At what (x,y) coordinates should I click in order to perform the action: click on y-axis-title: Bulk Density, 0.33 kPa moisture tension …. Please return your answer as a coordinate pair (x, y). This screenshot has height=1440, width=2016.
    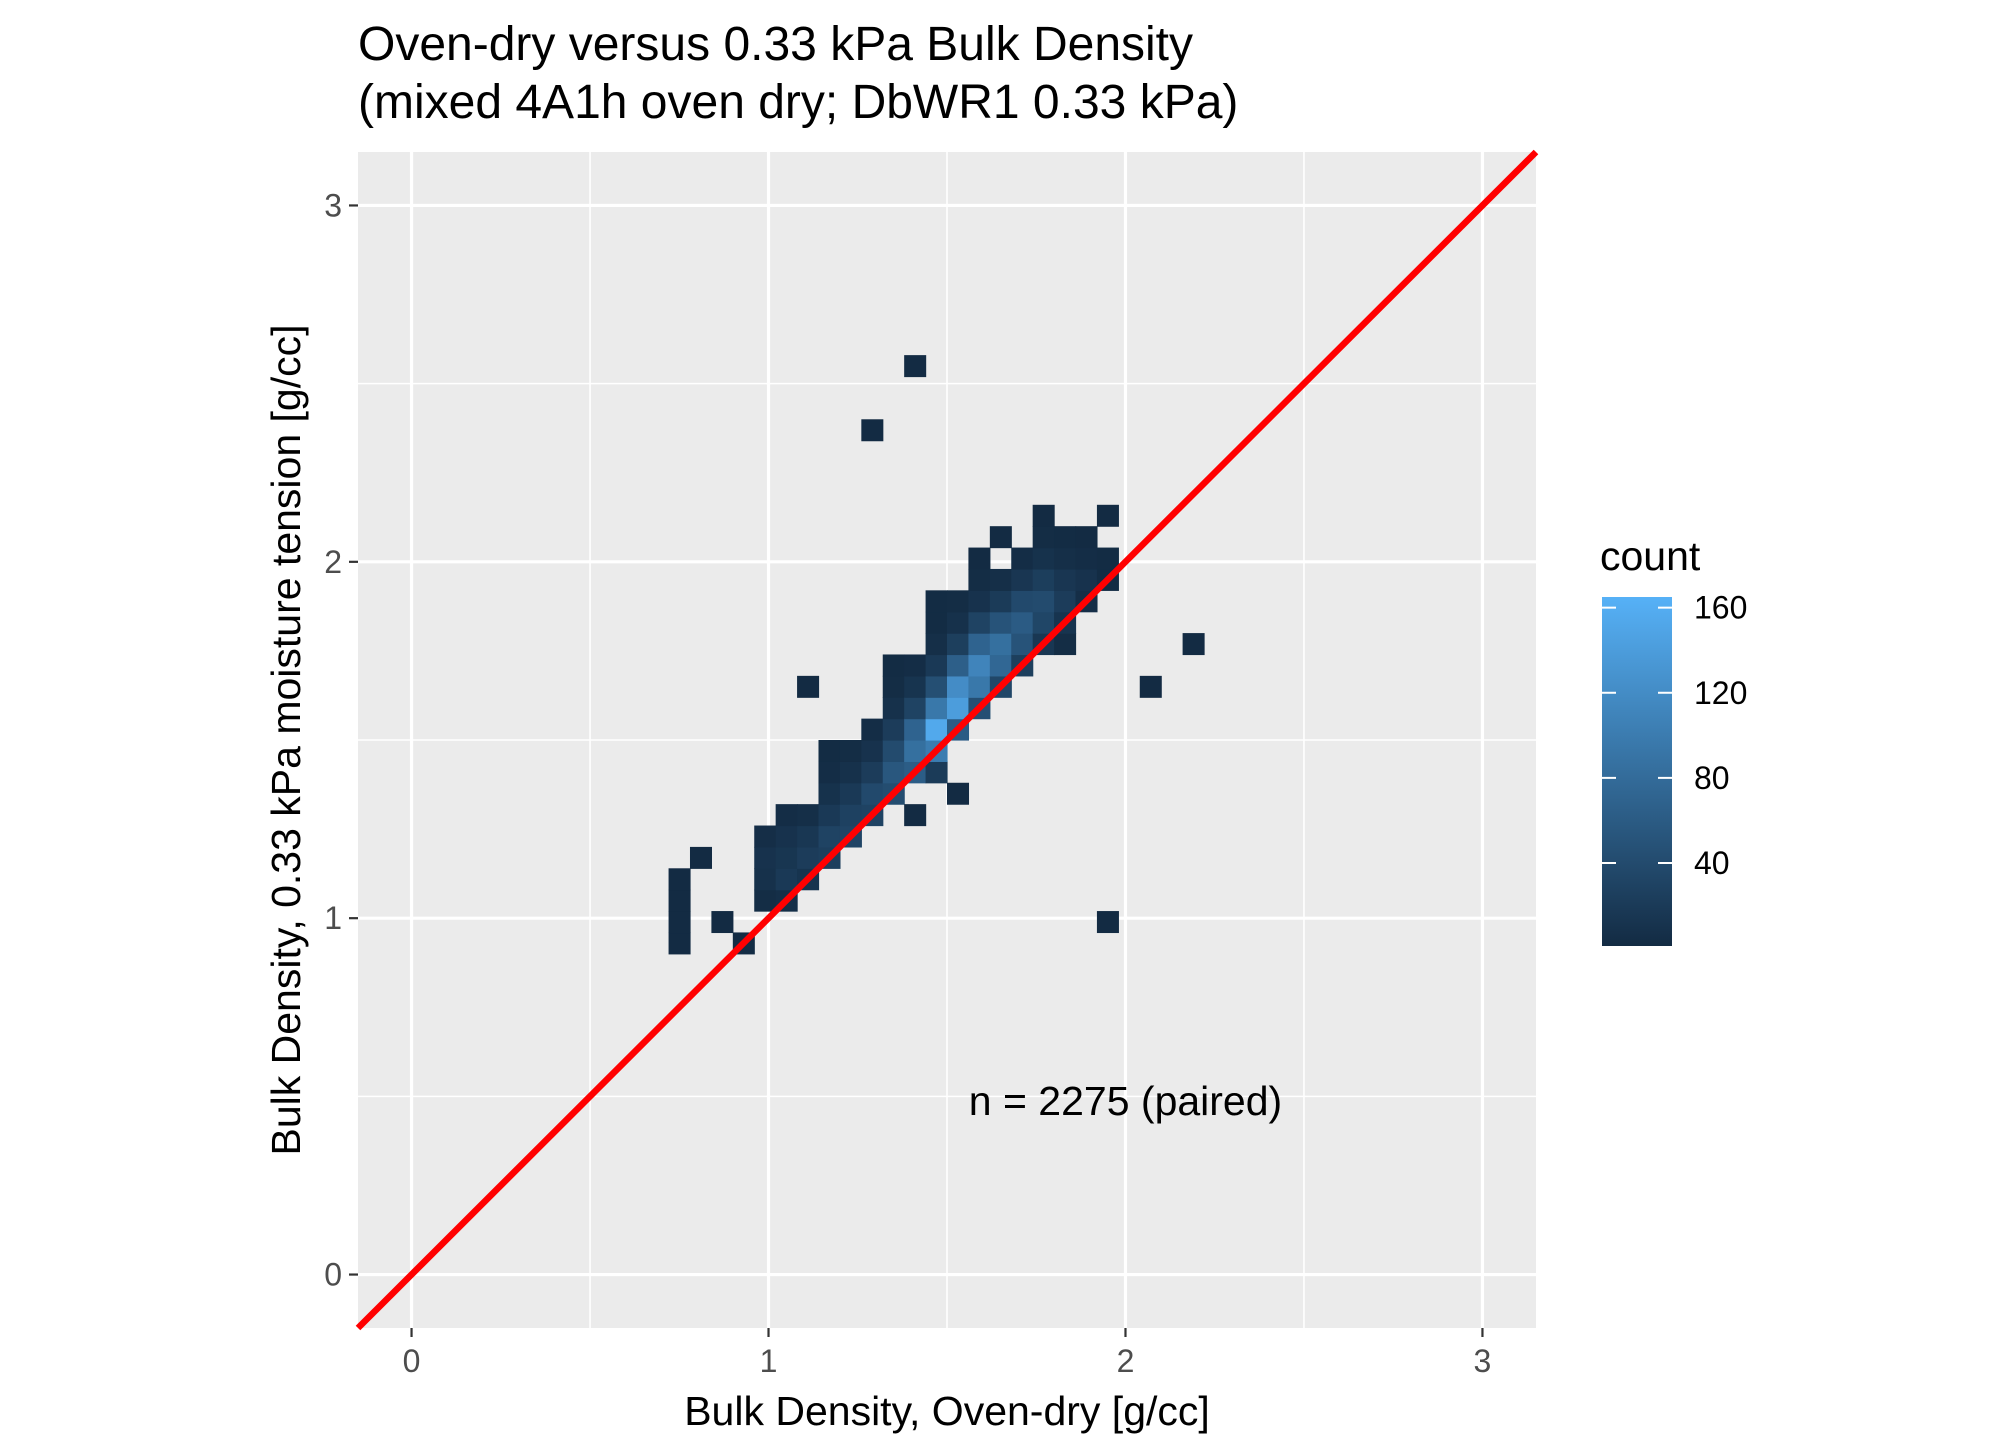
    Looking at the image, I should click on (286, 739).